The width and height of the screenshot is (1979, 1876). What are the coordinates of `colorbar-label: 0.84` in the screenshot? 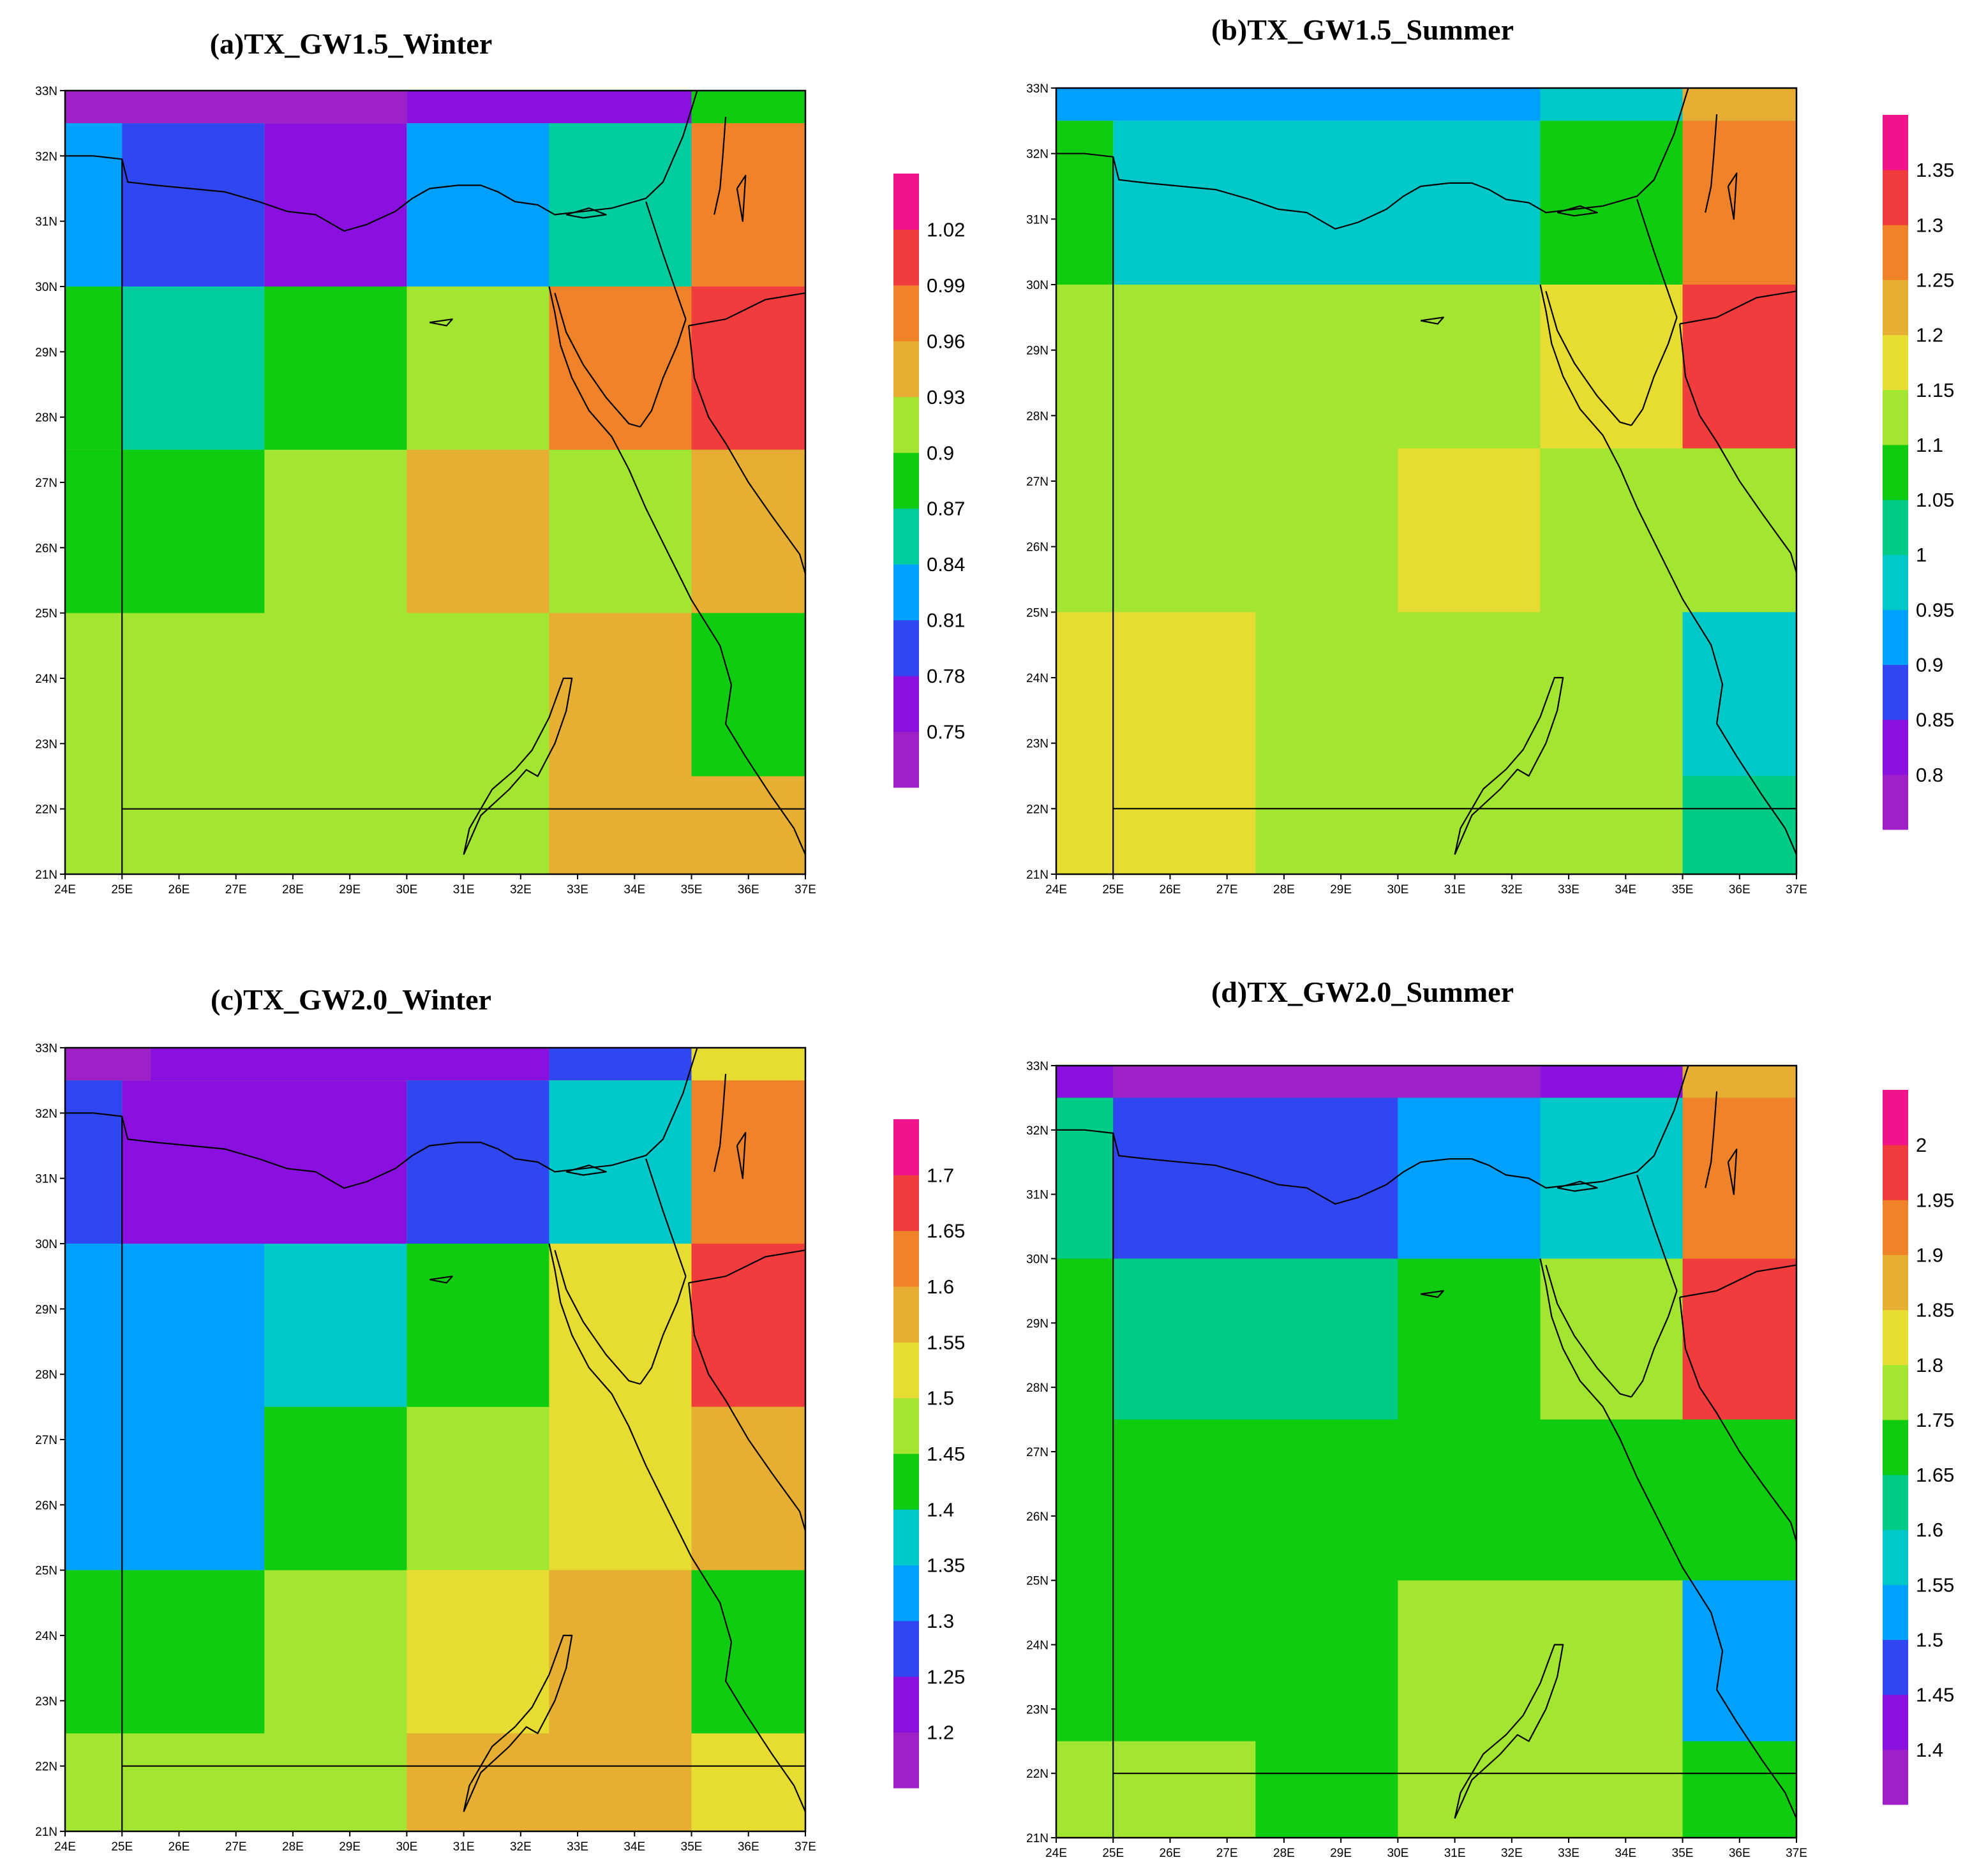 It's located at (946, 564).